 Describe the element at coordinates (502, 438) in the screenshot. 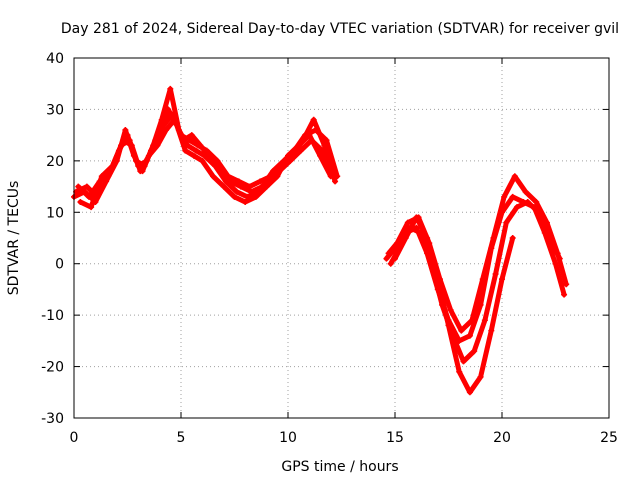

I see `x-tick-label: 20` at that location.